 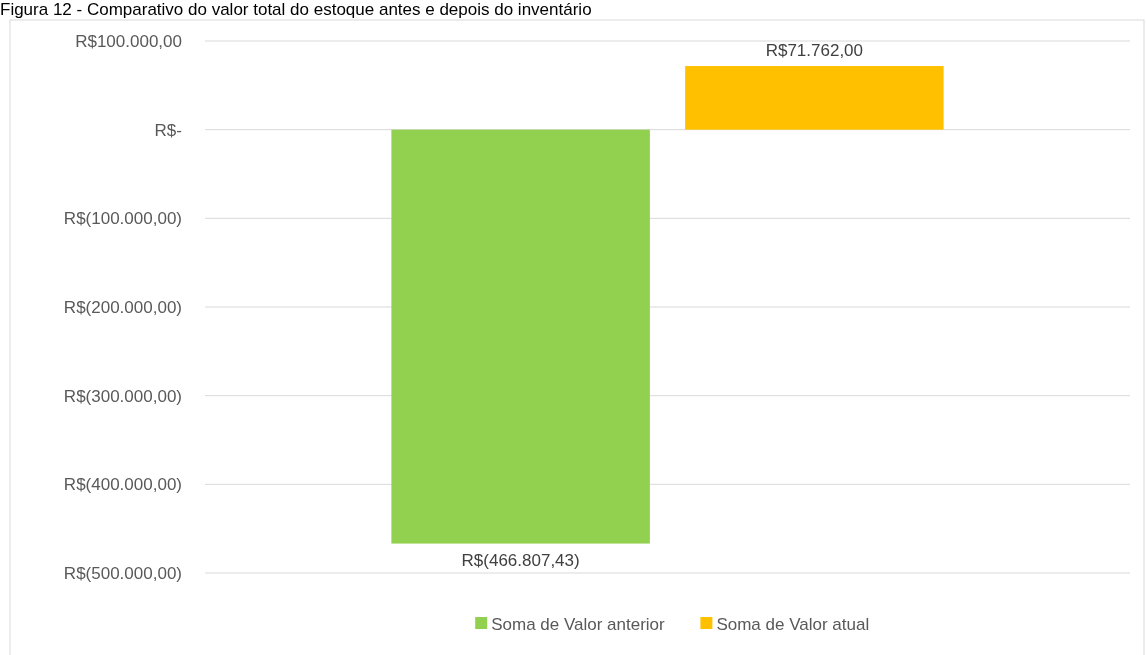 What do you see at coordinates (814, 51) in the screenshot?
I see `data-label: R$71.762,00` at bounding box center [814, 51].